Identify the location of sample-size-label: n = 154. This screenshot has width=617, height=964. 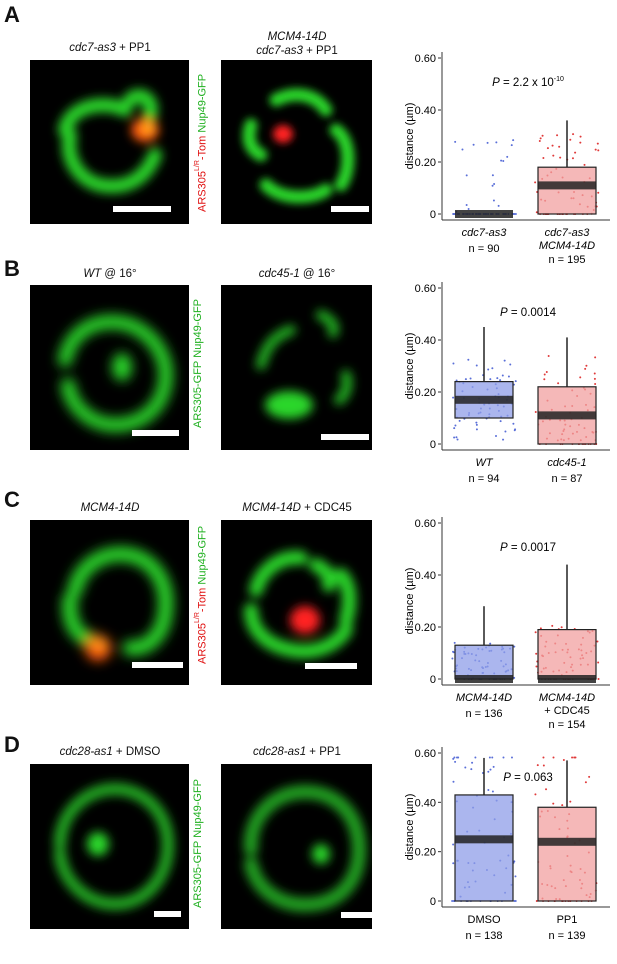
(566, 725).